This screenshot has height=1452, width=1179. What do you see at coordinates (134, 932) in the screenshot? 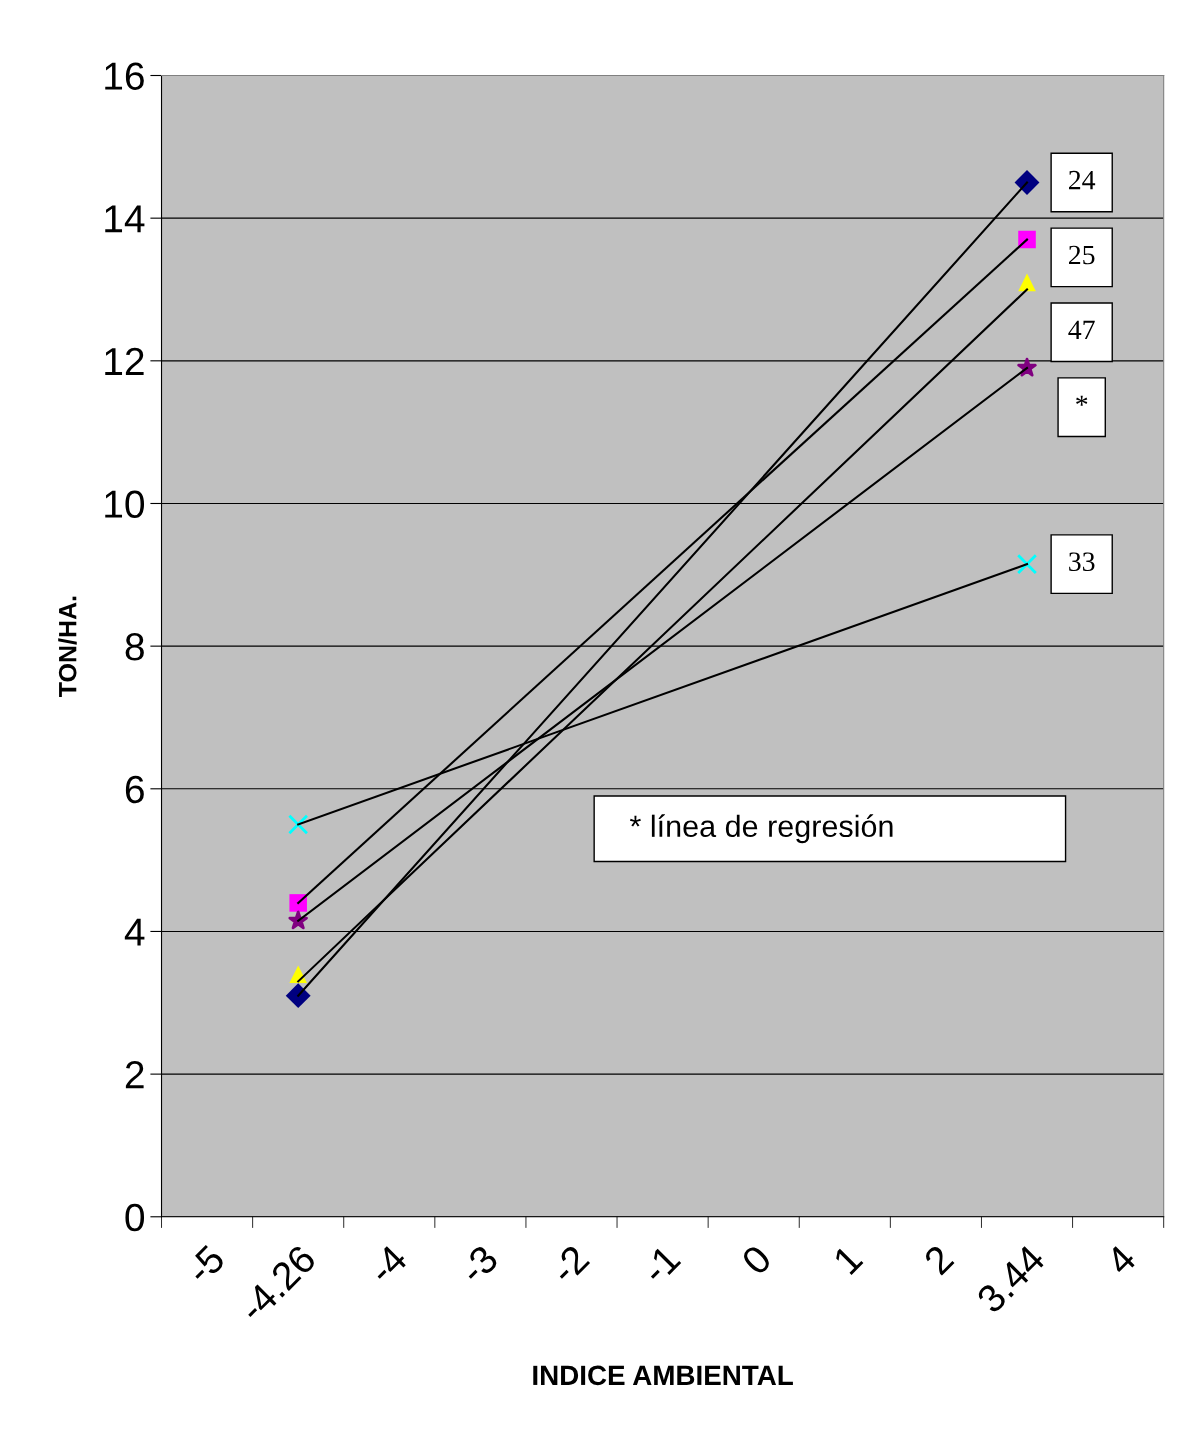
I see `y-tick-label: 4` at bounding box center [134, 932].